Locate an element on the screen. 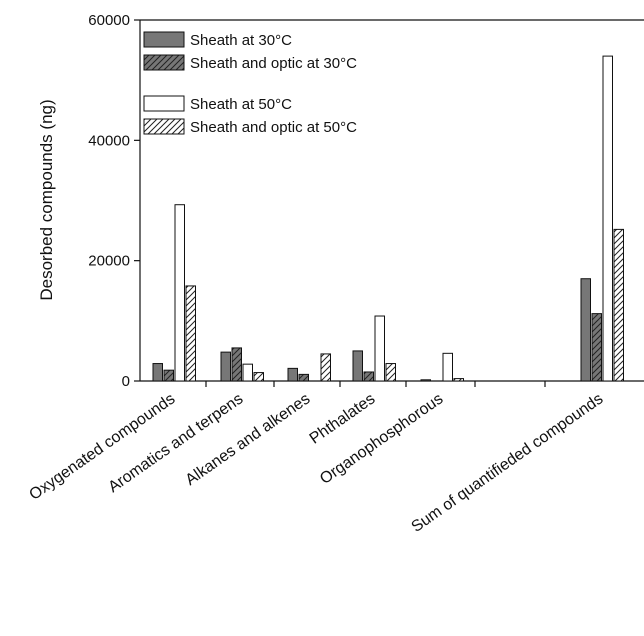  bar-series2-cat4 is located at coordinates (368, 376).